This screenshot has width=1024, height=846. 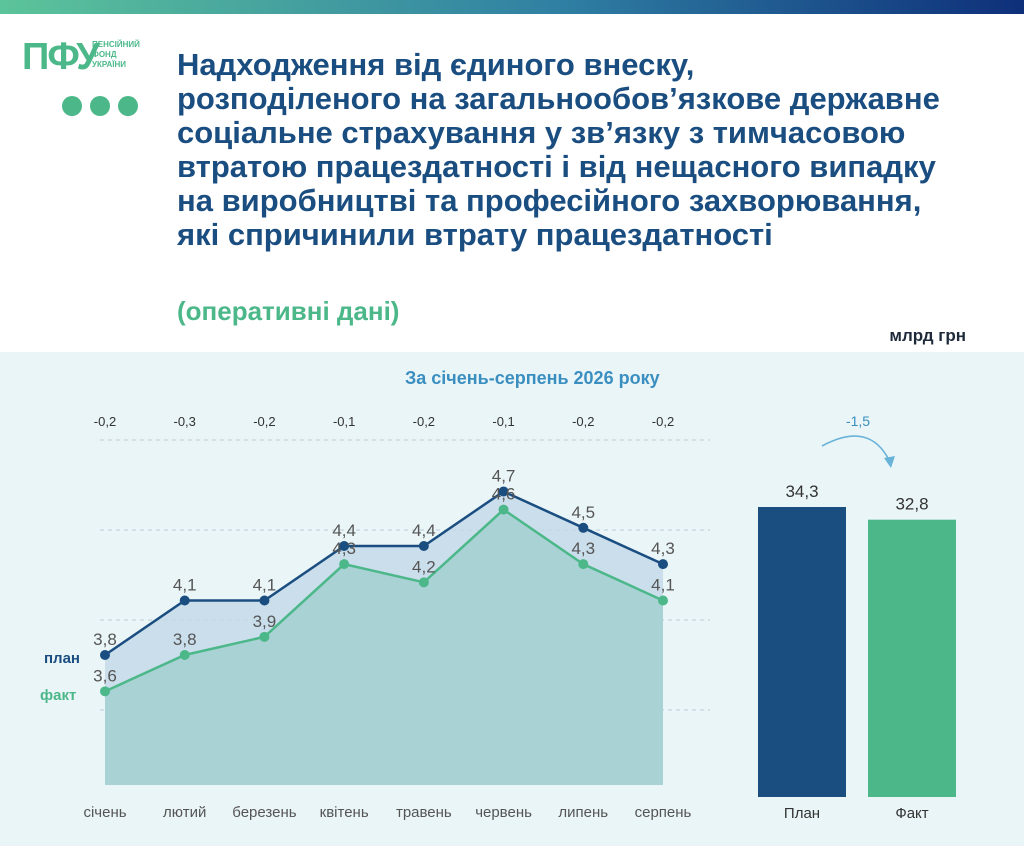 What do you see at coordinates (58, 695) in the screenshot?
I see `legend-fact: факт` at bounding box center [58, 695].